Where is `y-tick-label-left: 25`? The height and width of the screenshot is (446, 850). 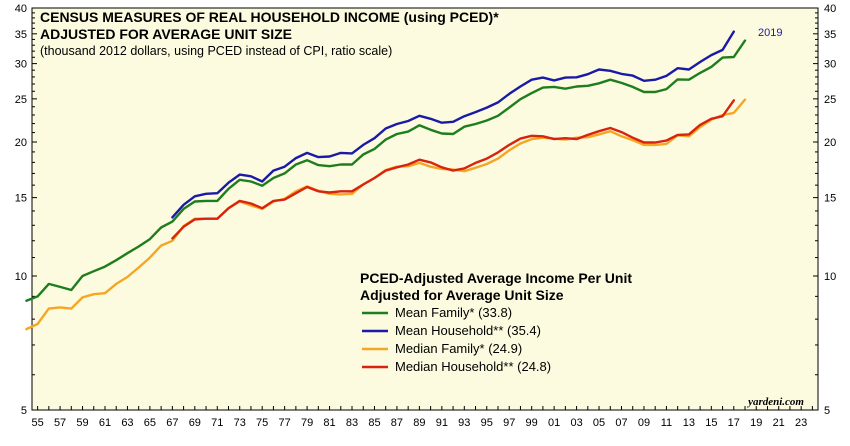 y-tick-label-left: 25 is located at coordinates (21, 100).